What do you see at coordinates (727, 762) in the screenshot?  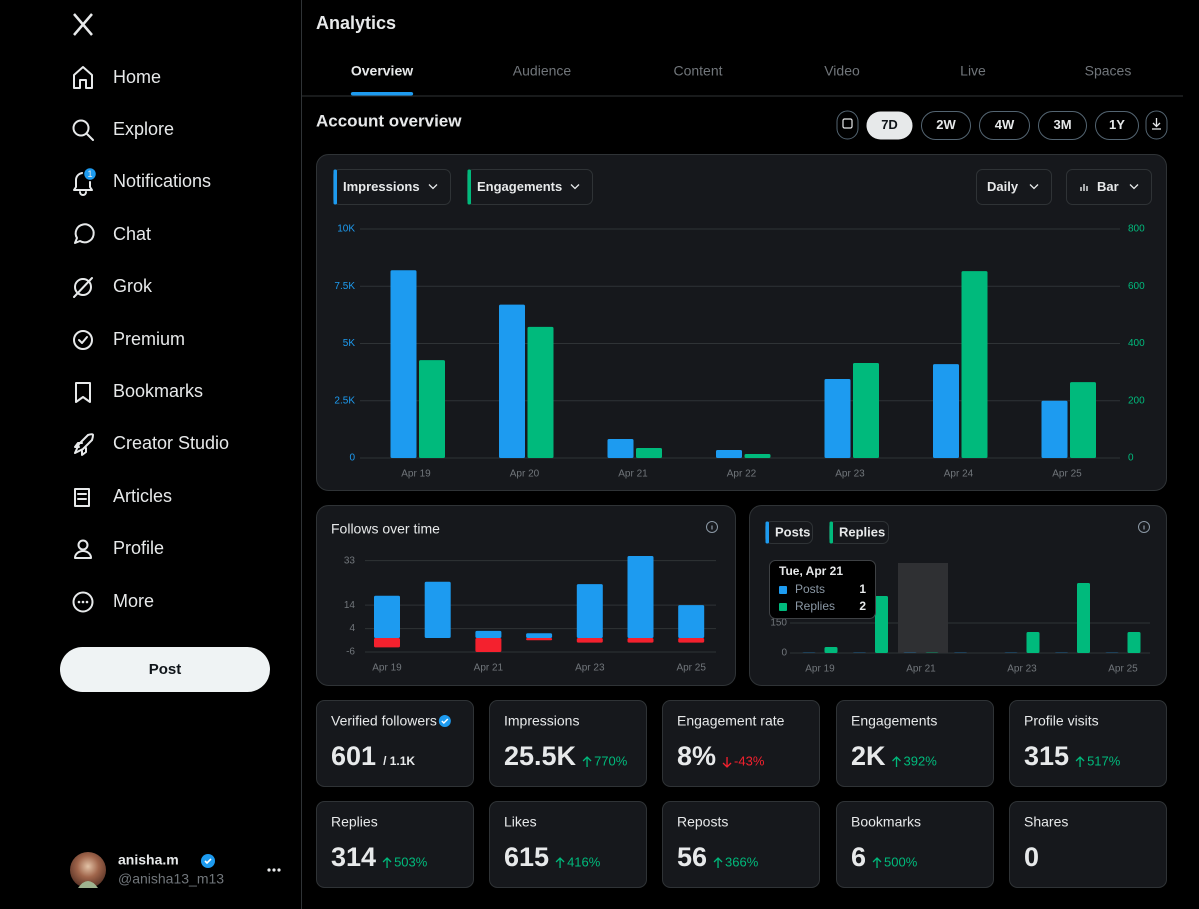 I see `down-arrow` at bounding box center [727, 762].